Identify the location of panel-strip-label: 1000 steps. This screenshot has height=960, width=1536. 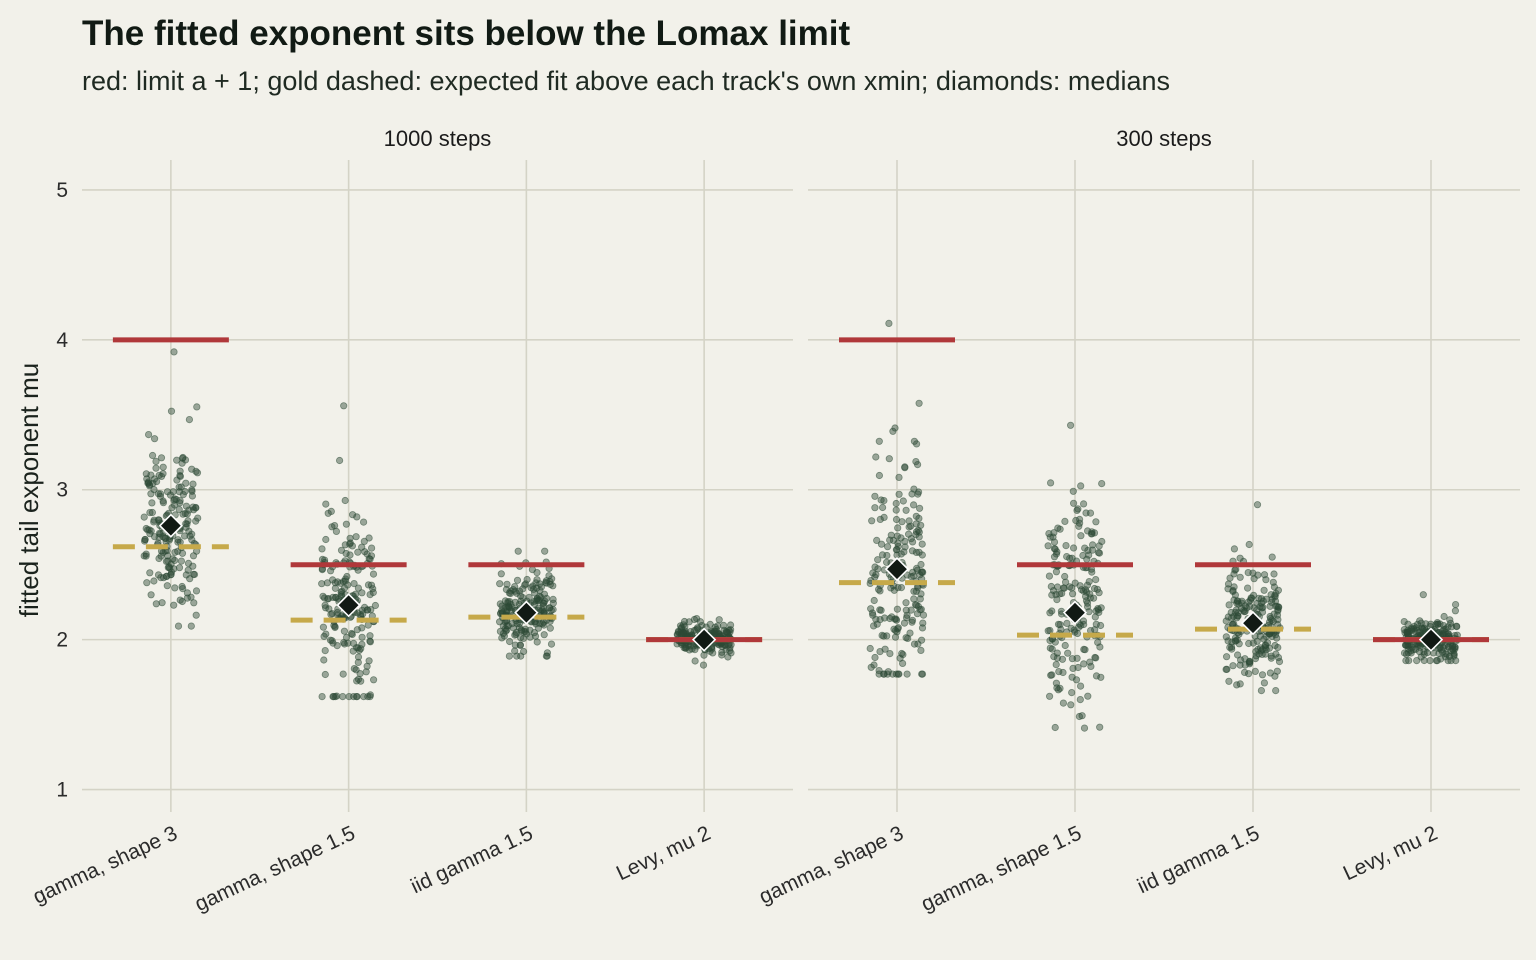
(438, 138).